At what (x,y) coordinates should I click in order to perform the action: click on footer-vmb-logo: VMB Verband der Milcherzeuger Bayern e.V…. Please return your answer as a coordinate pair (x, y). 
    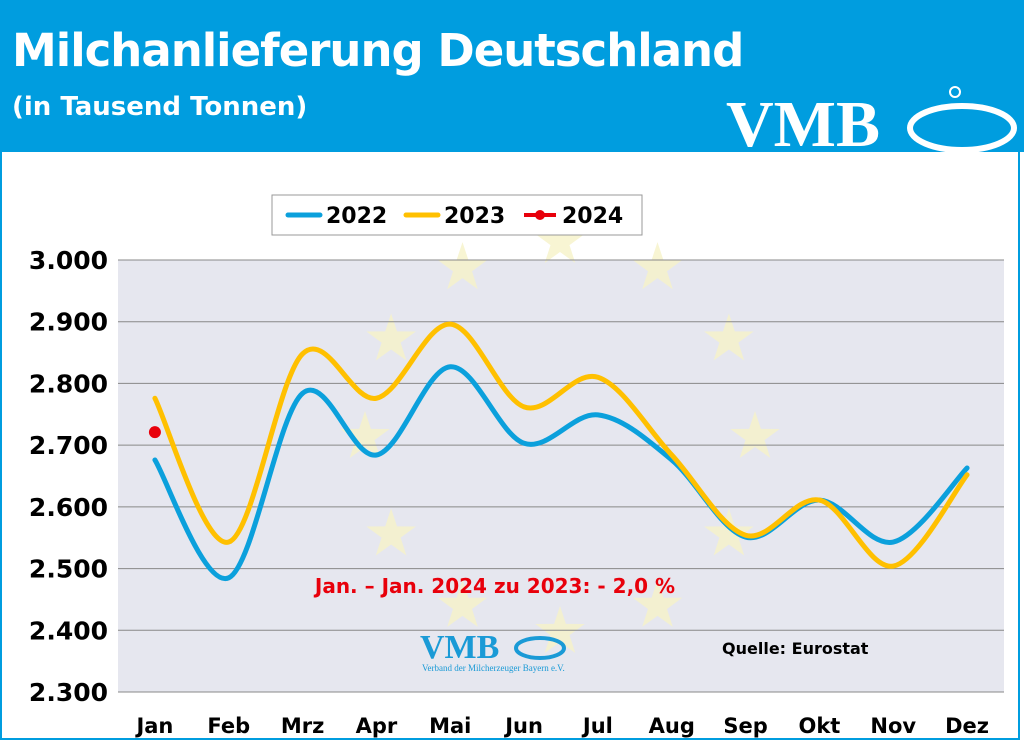
    Looking at the image, I should click on (493, 651).